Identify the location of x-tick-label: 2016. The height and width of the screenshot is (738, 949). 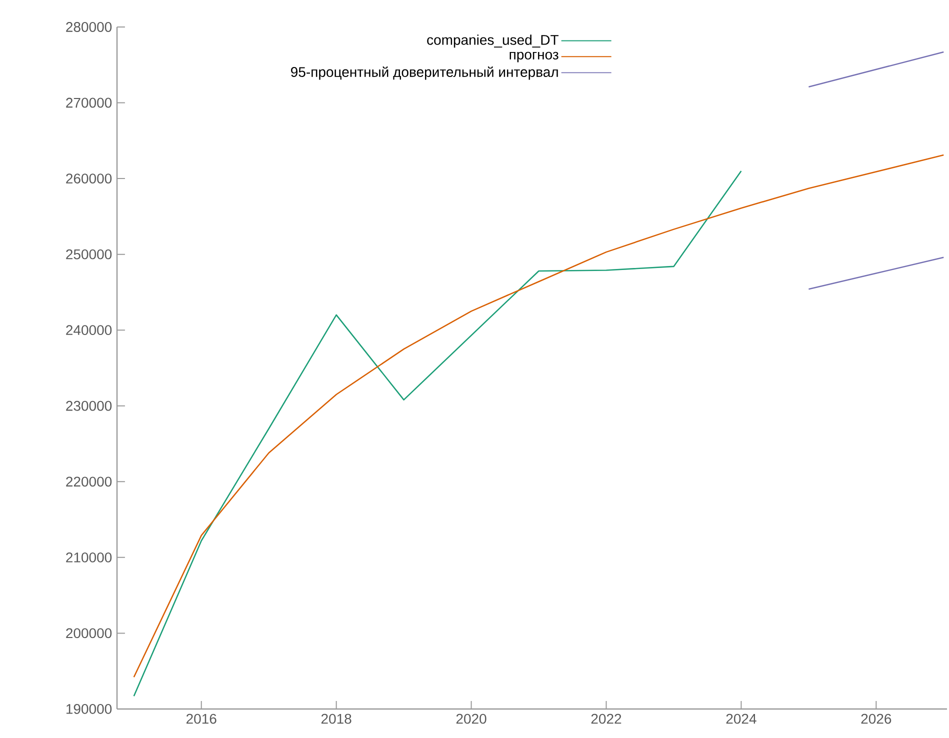
(201, 719).